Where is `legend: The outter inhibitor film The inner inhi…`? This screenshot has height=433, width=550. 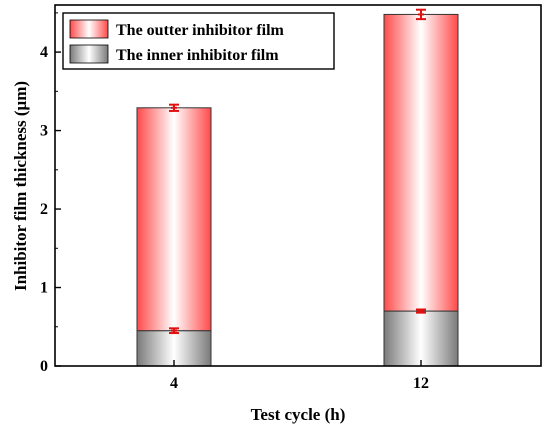
legend: The outter inhibitor film The inner inhi… is located at coordinates (198, 41).